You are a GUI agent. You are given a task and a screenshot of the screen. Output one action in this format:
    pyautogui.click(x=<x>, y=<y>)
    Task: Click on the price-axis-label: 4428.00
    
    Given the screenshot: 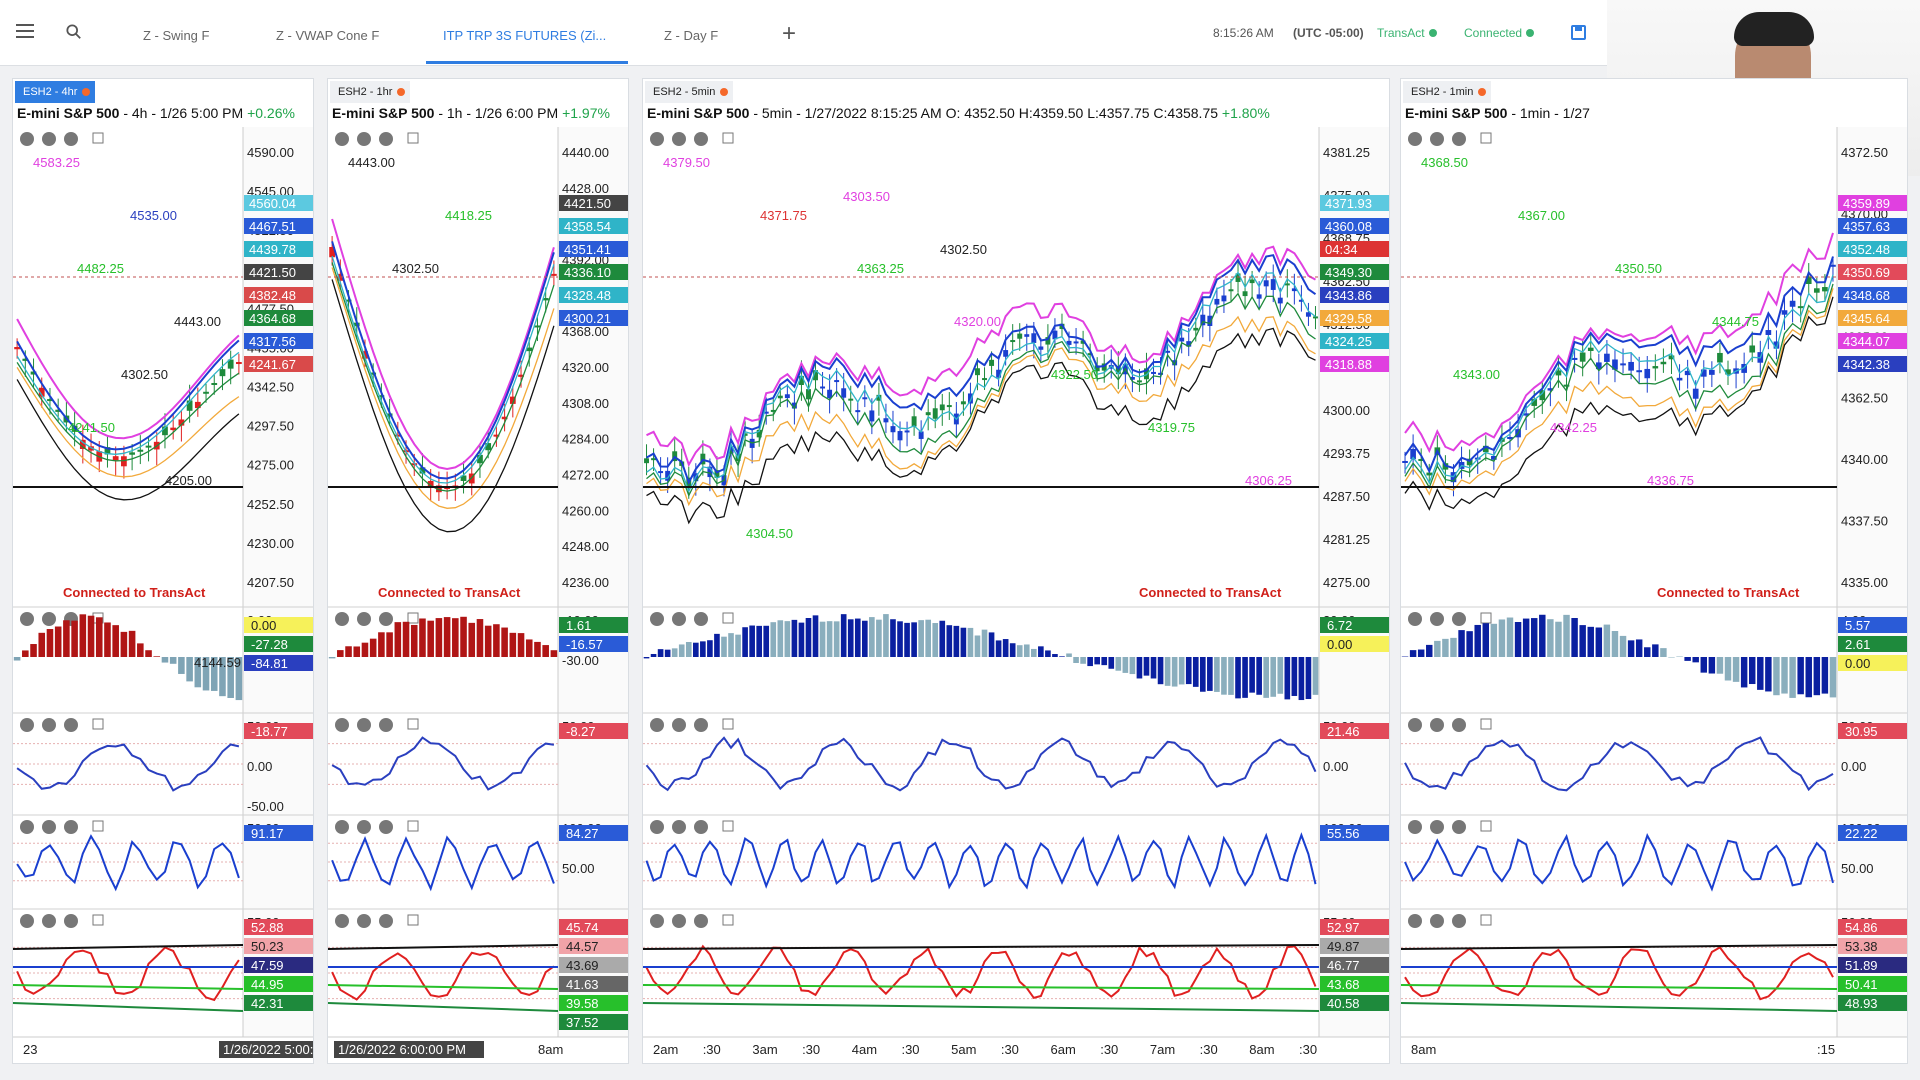 What is the action you would take?
    pyautogui.click(x=585, y=188)
    